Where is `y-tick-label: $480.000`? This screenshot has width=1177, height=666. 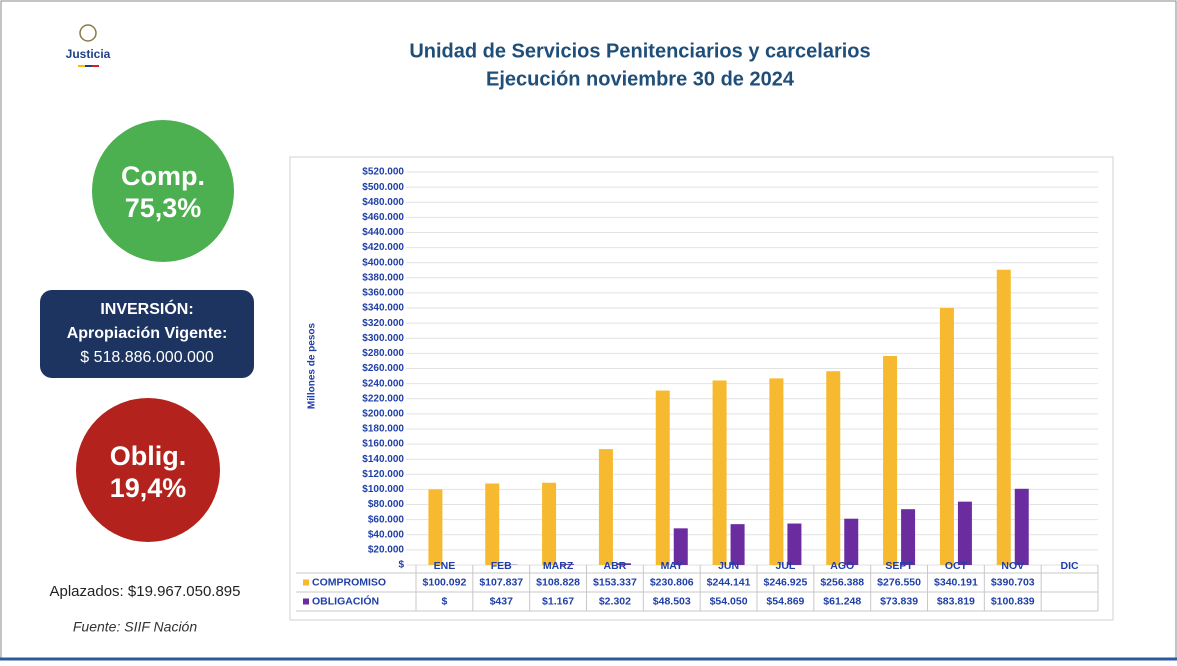
y-tick-label: $480.000 is located at coordinates (383, 202).